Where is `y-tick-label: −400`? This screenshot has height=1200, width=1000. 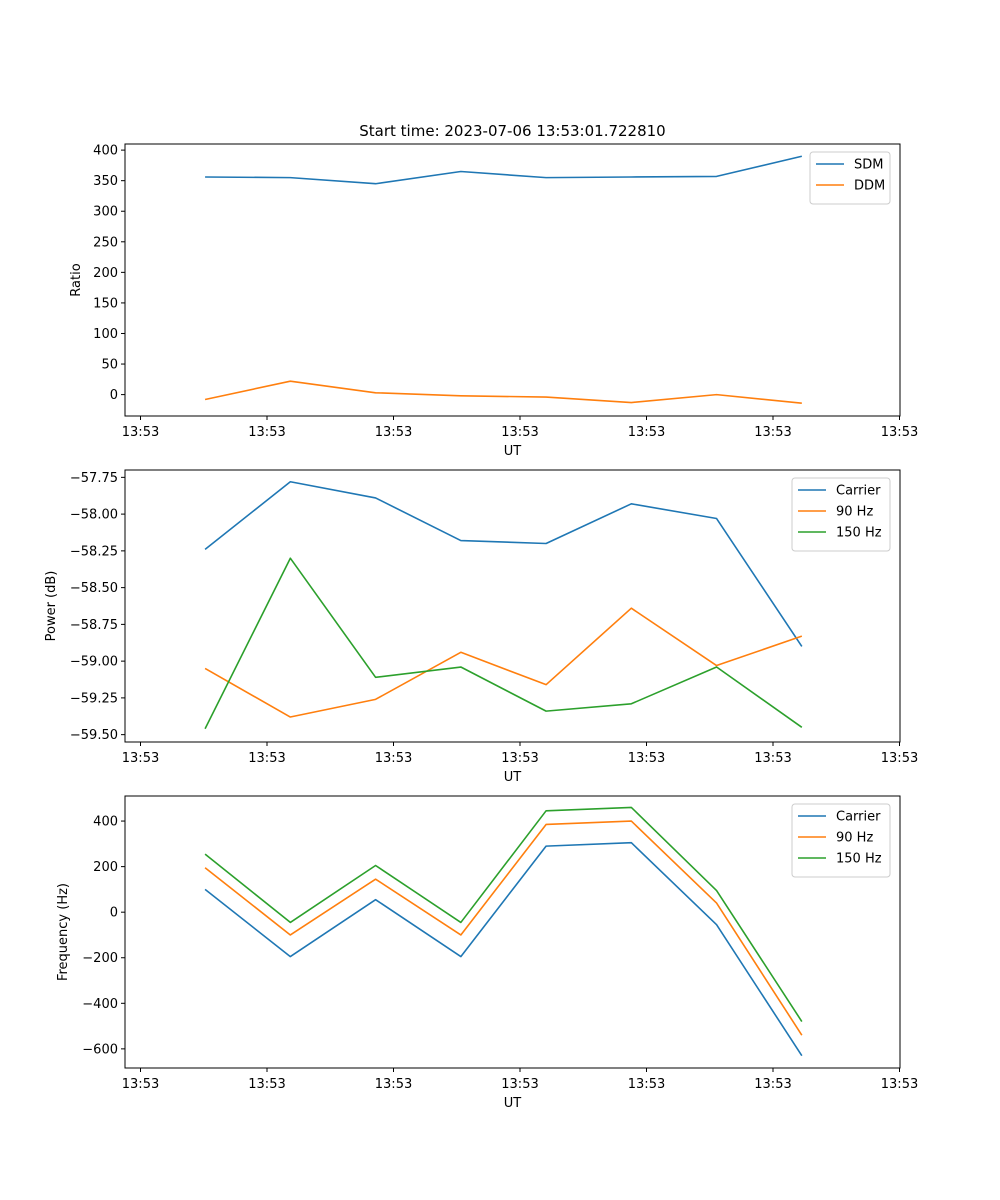
y-tick-label: −400 is located at coordinates (100, 1004).